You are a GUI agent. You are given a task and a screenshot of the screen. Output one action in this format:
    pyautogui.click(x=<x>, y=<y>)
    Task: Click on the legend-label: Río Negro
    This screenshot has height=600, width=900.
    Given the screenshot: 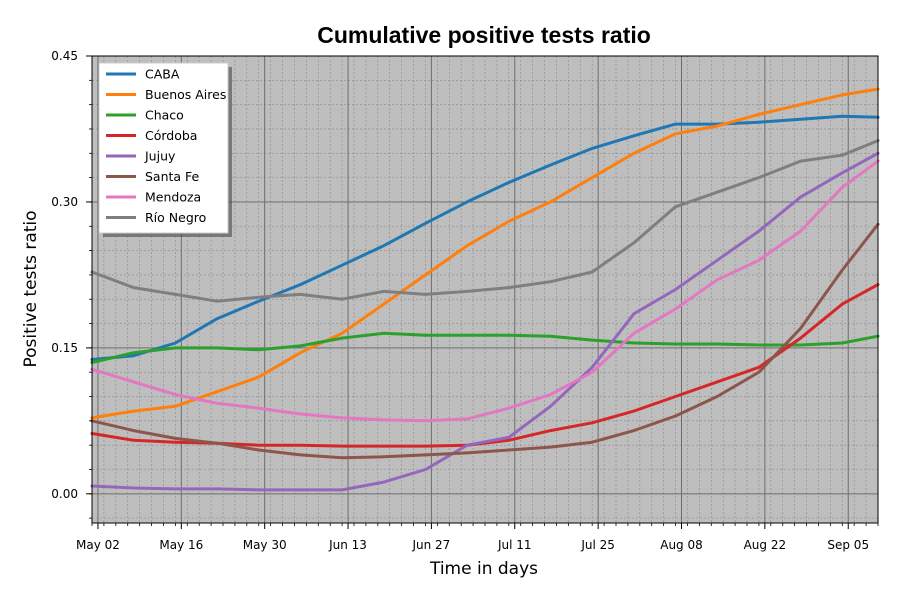 What is the action you would take?
    pyautogui.click(x=175, y=217)
    